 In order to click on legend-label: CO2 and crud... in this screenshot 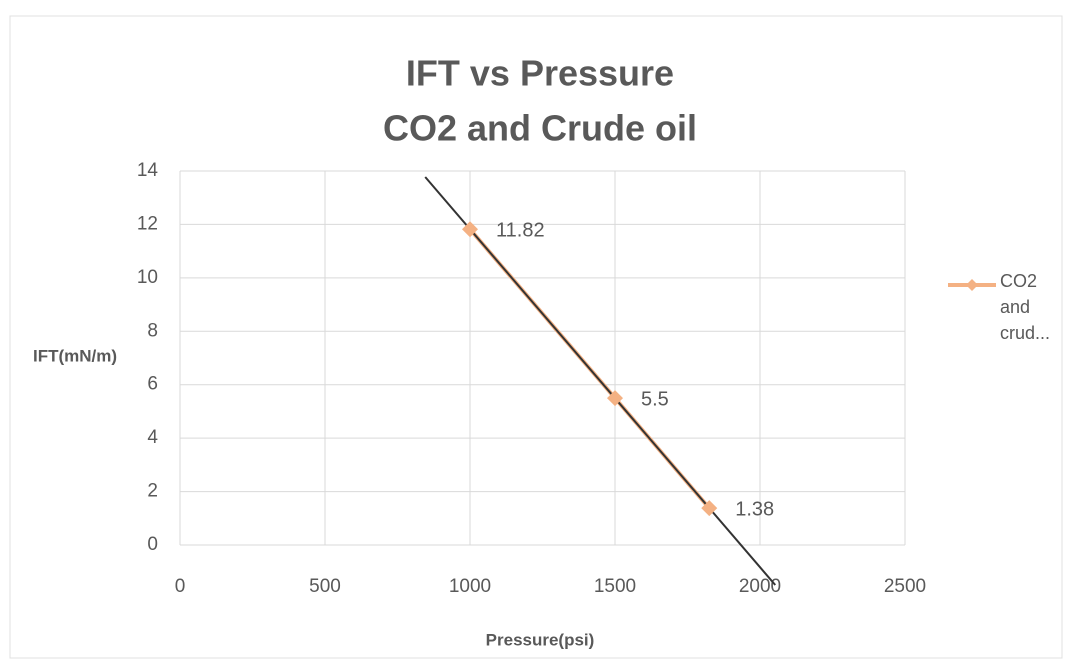, I will do `click(1025, 307)`.